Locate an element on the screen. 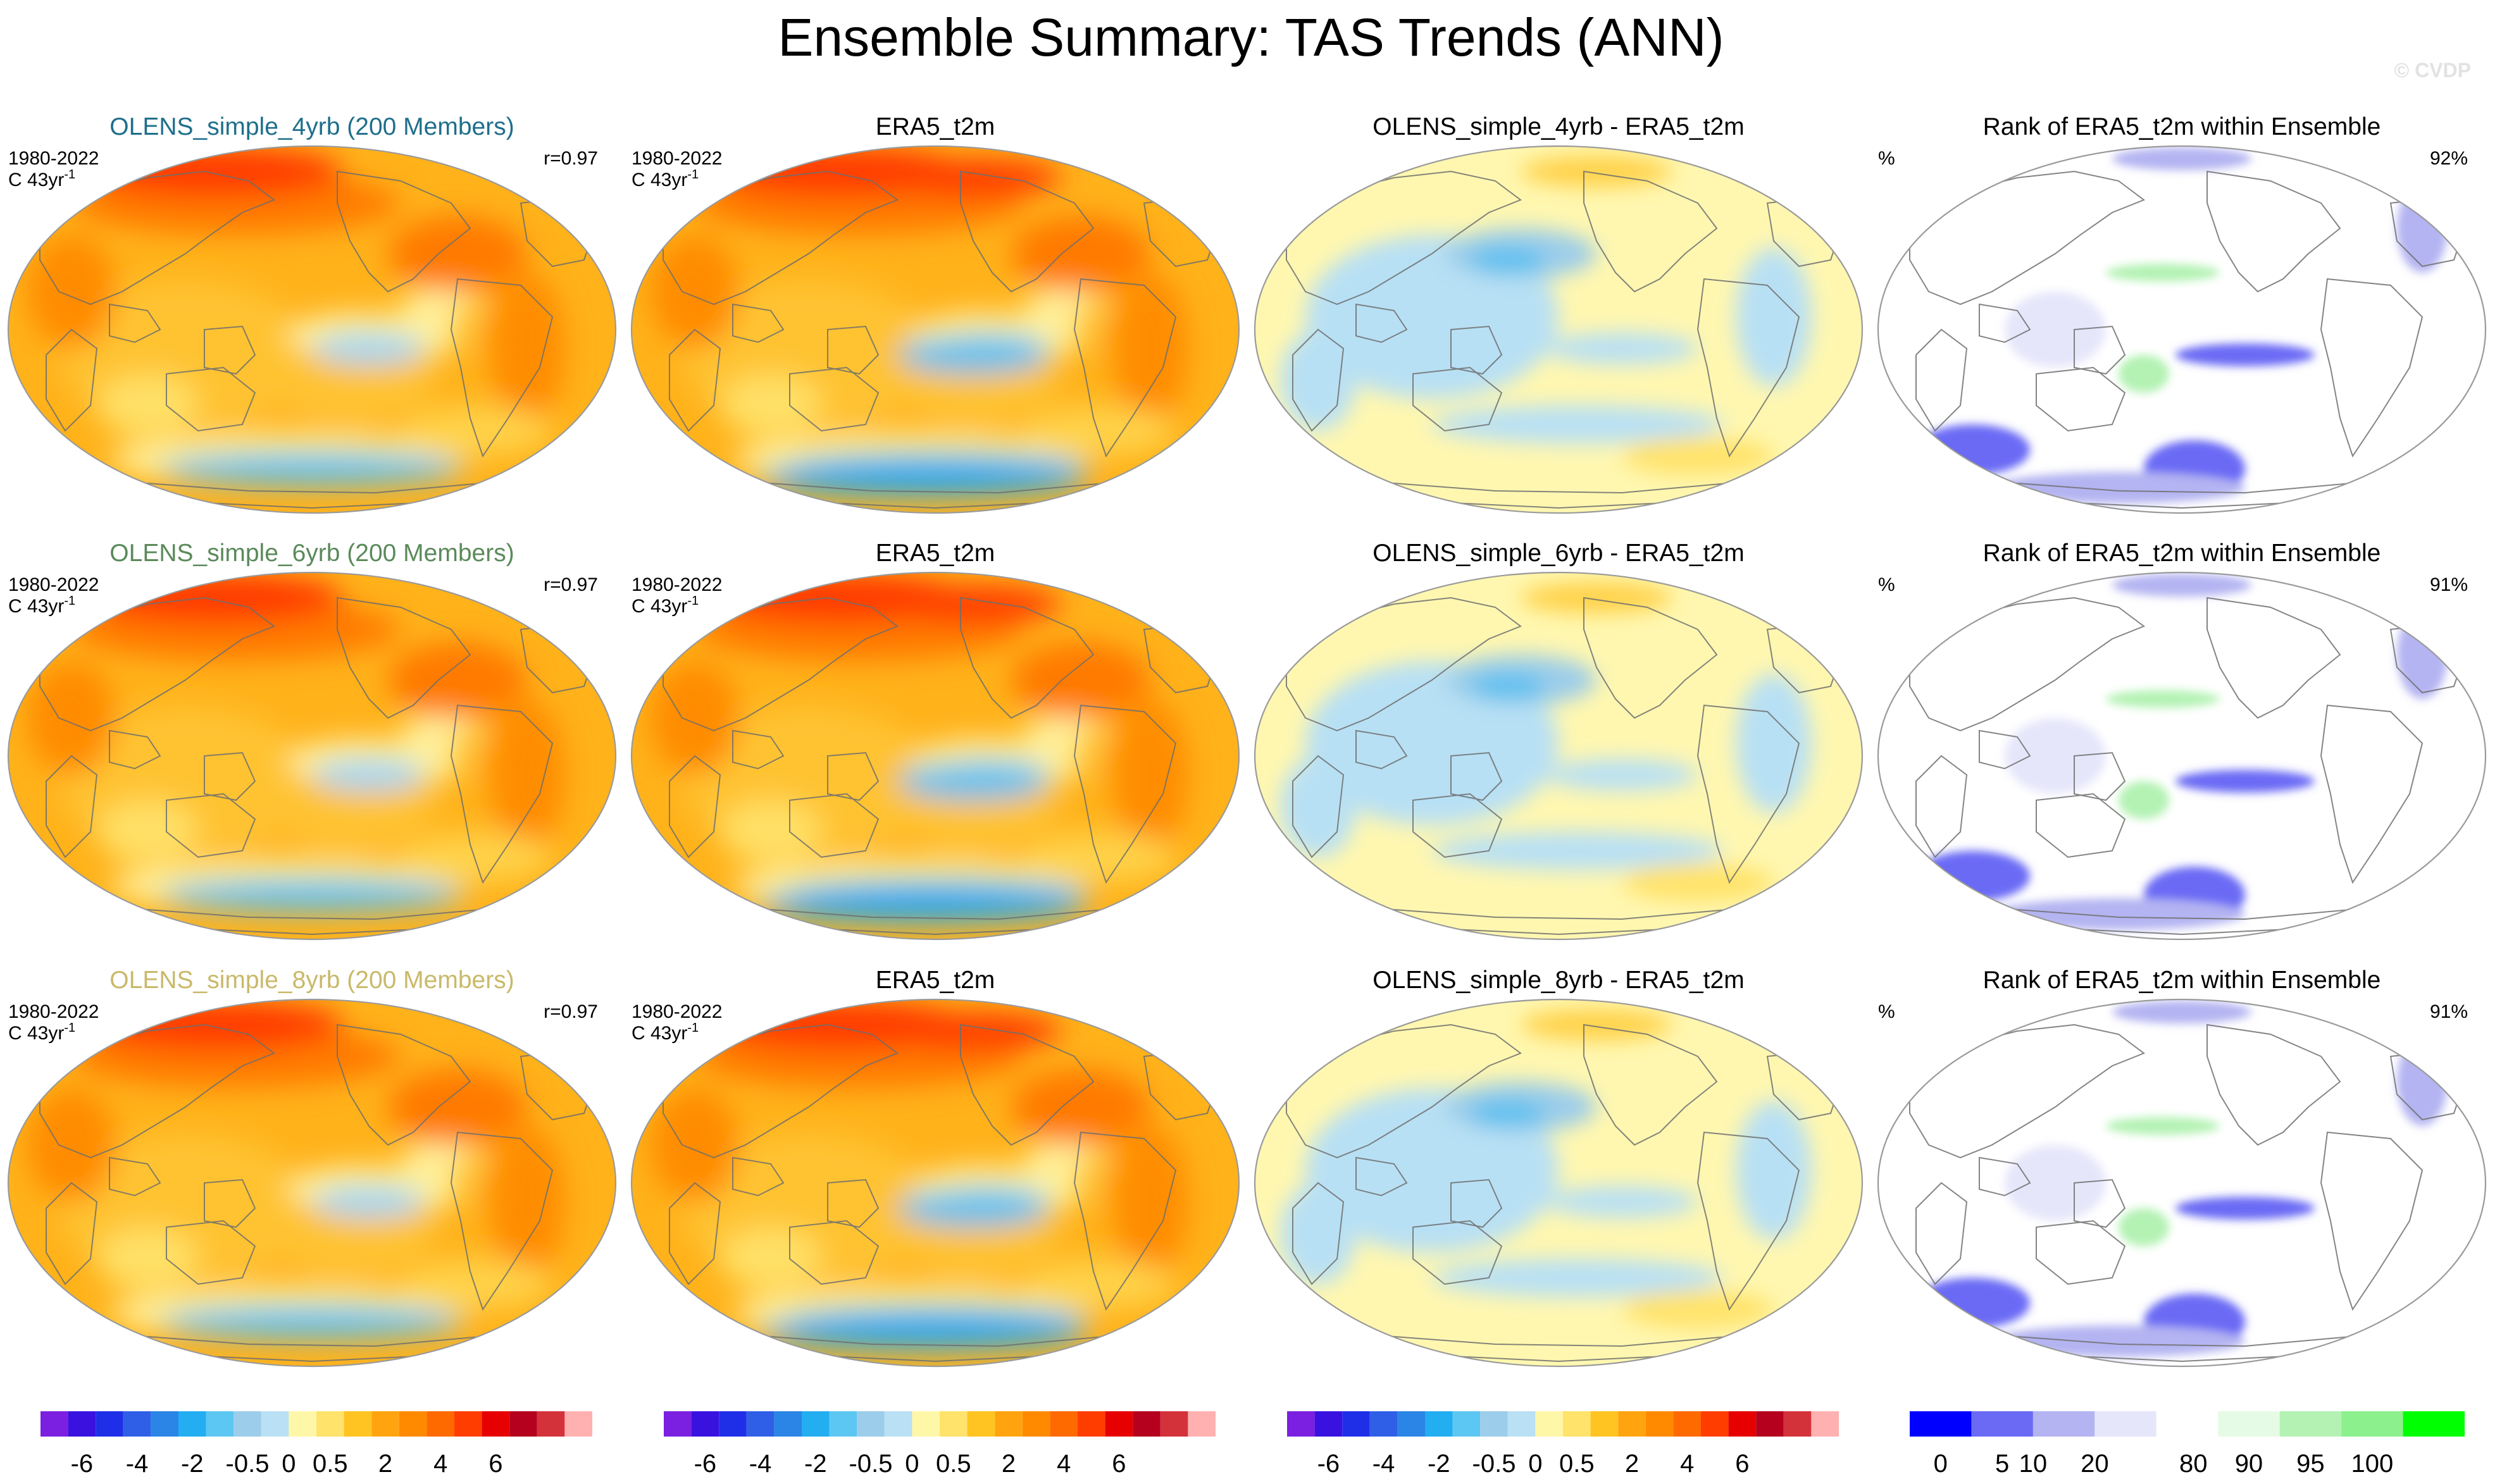 This screenshot has height=1484, width=2502. colorbar-tick-label: -2 is located at coordinates (1439, 1464).